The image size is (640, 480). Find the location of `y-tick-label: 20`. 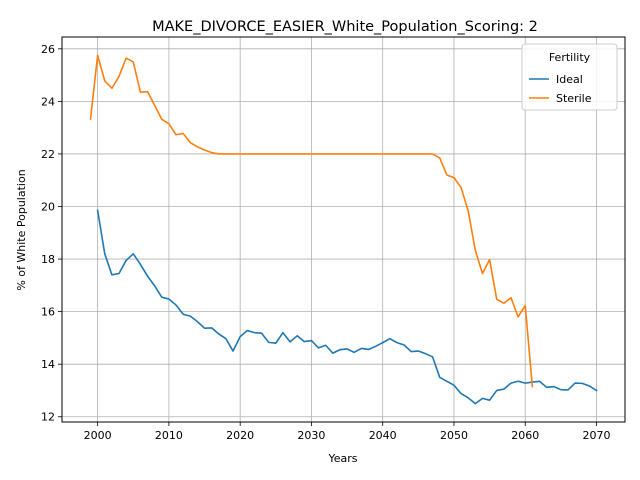

y-tick-label: 20 is located at coordinates (48, 207).